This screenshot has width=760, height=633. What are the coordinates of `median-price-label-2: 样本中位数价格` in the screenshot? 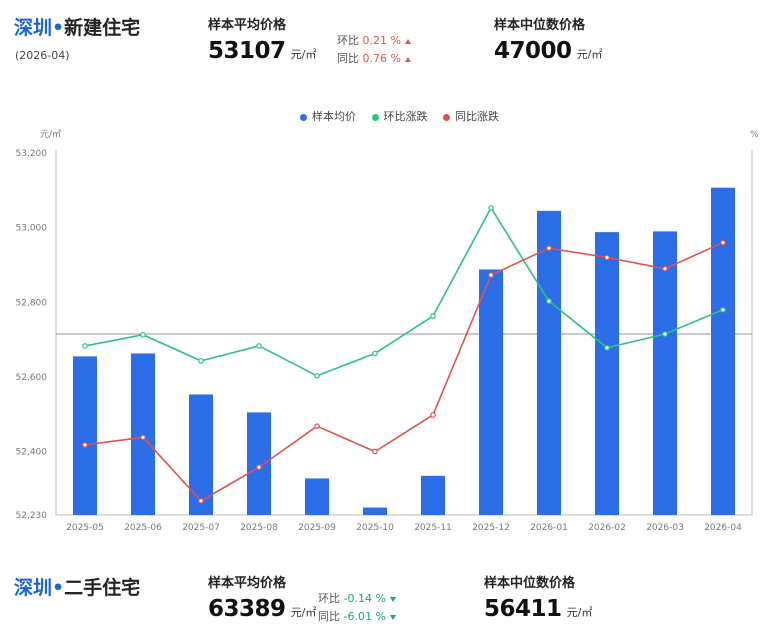 It's located at (530, 583).